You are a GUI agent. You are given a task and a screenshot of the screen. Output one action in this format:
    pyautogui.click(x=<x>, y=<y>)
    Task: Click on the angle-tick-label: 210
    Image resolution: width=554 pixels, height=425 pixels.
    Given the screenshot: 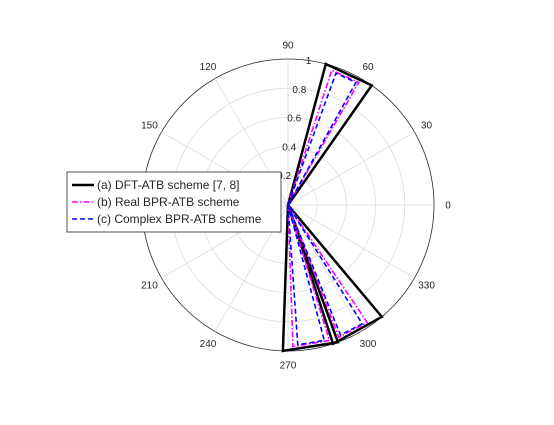 What is the action you would take?
    pyautogui.click(x=149, y=286)
    